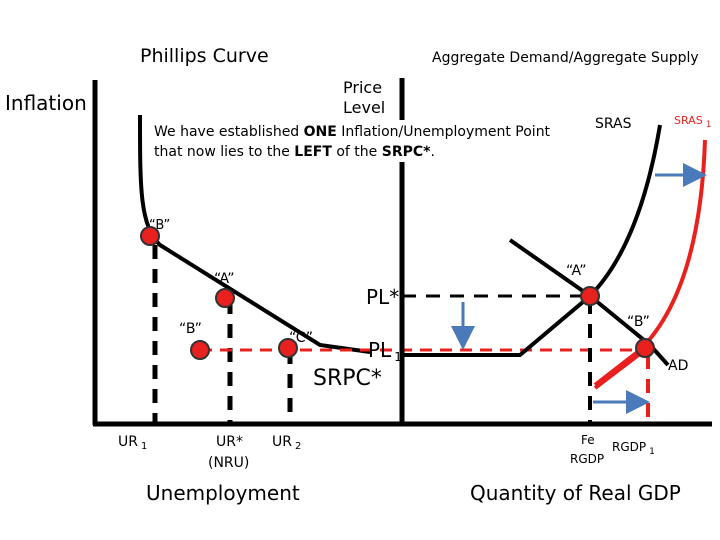  What do you see at coordinates (204, 56) in the screenshot?
I see `left-panel-title: Phillips Curve` at bounding box center [204, 56].